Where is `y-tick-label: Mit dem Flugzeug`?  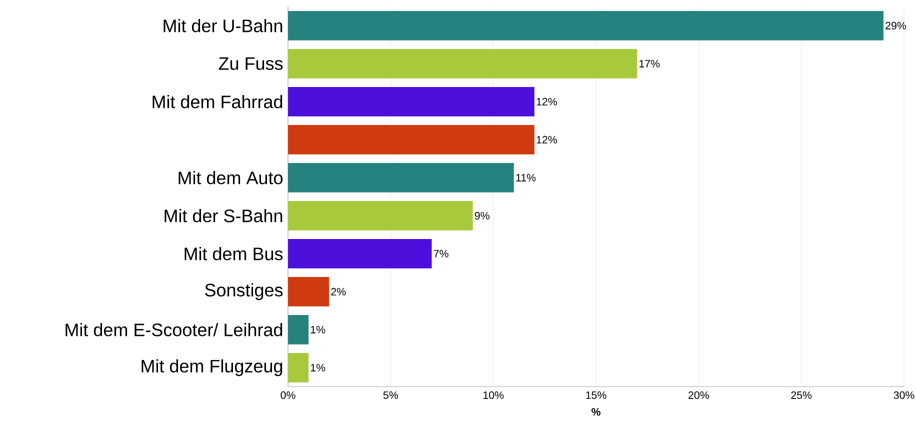 y-tick-label: Mit dem Flugzeug is located at coordinates (212, 367).